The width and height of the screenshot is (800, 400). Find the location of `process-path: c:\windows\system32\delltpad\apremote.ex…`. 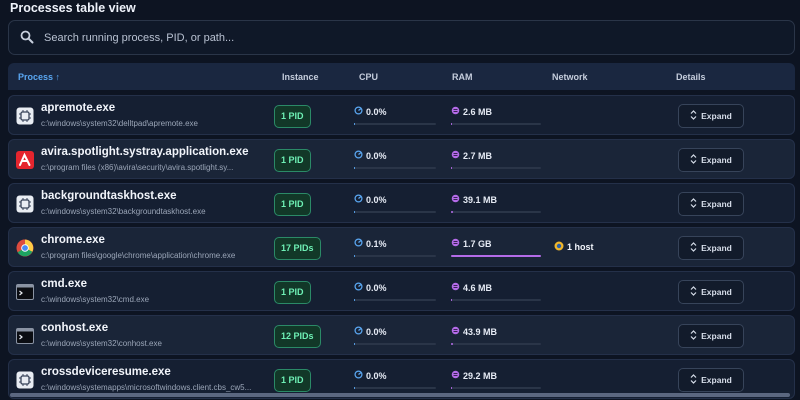

process-path: c:\windows\system32\delltpad\apremote.ex… is located at coordinates (119, 123).